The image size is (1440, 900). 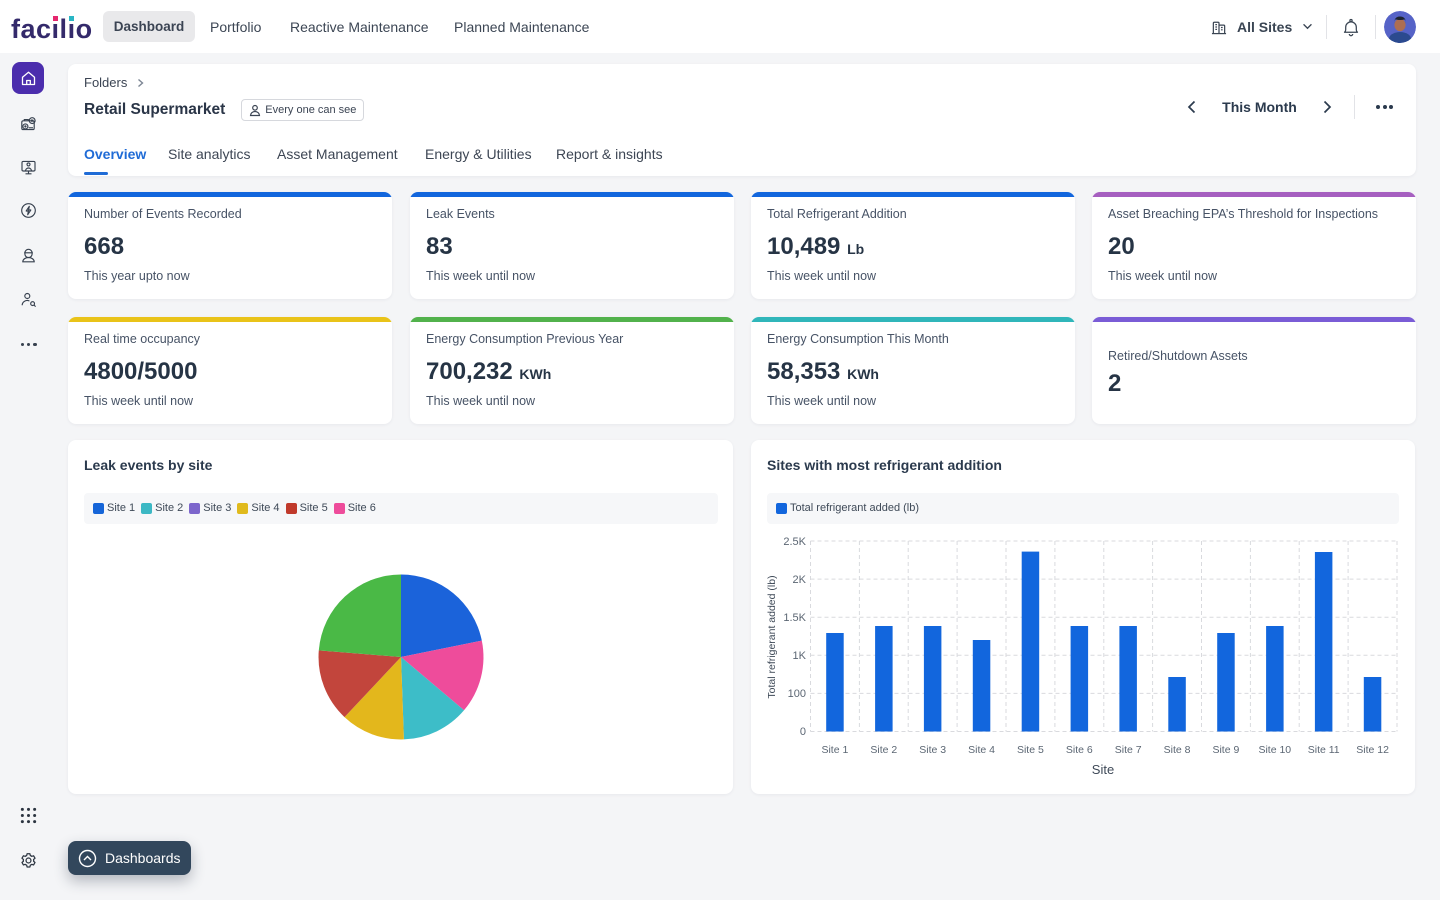 I want to click on svg-text: Total refrigerant added (lb), so click(x=772, y=636).